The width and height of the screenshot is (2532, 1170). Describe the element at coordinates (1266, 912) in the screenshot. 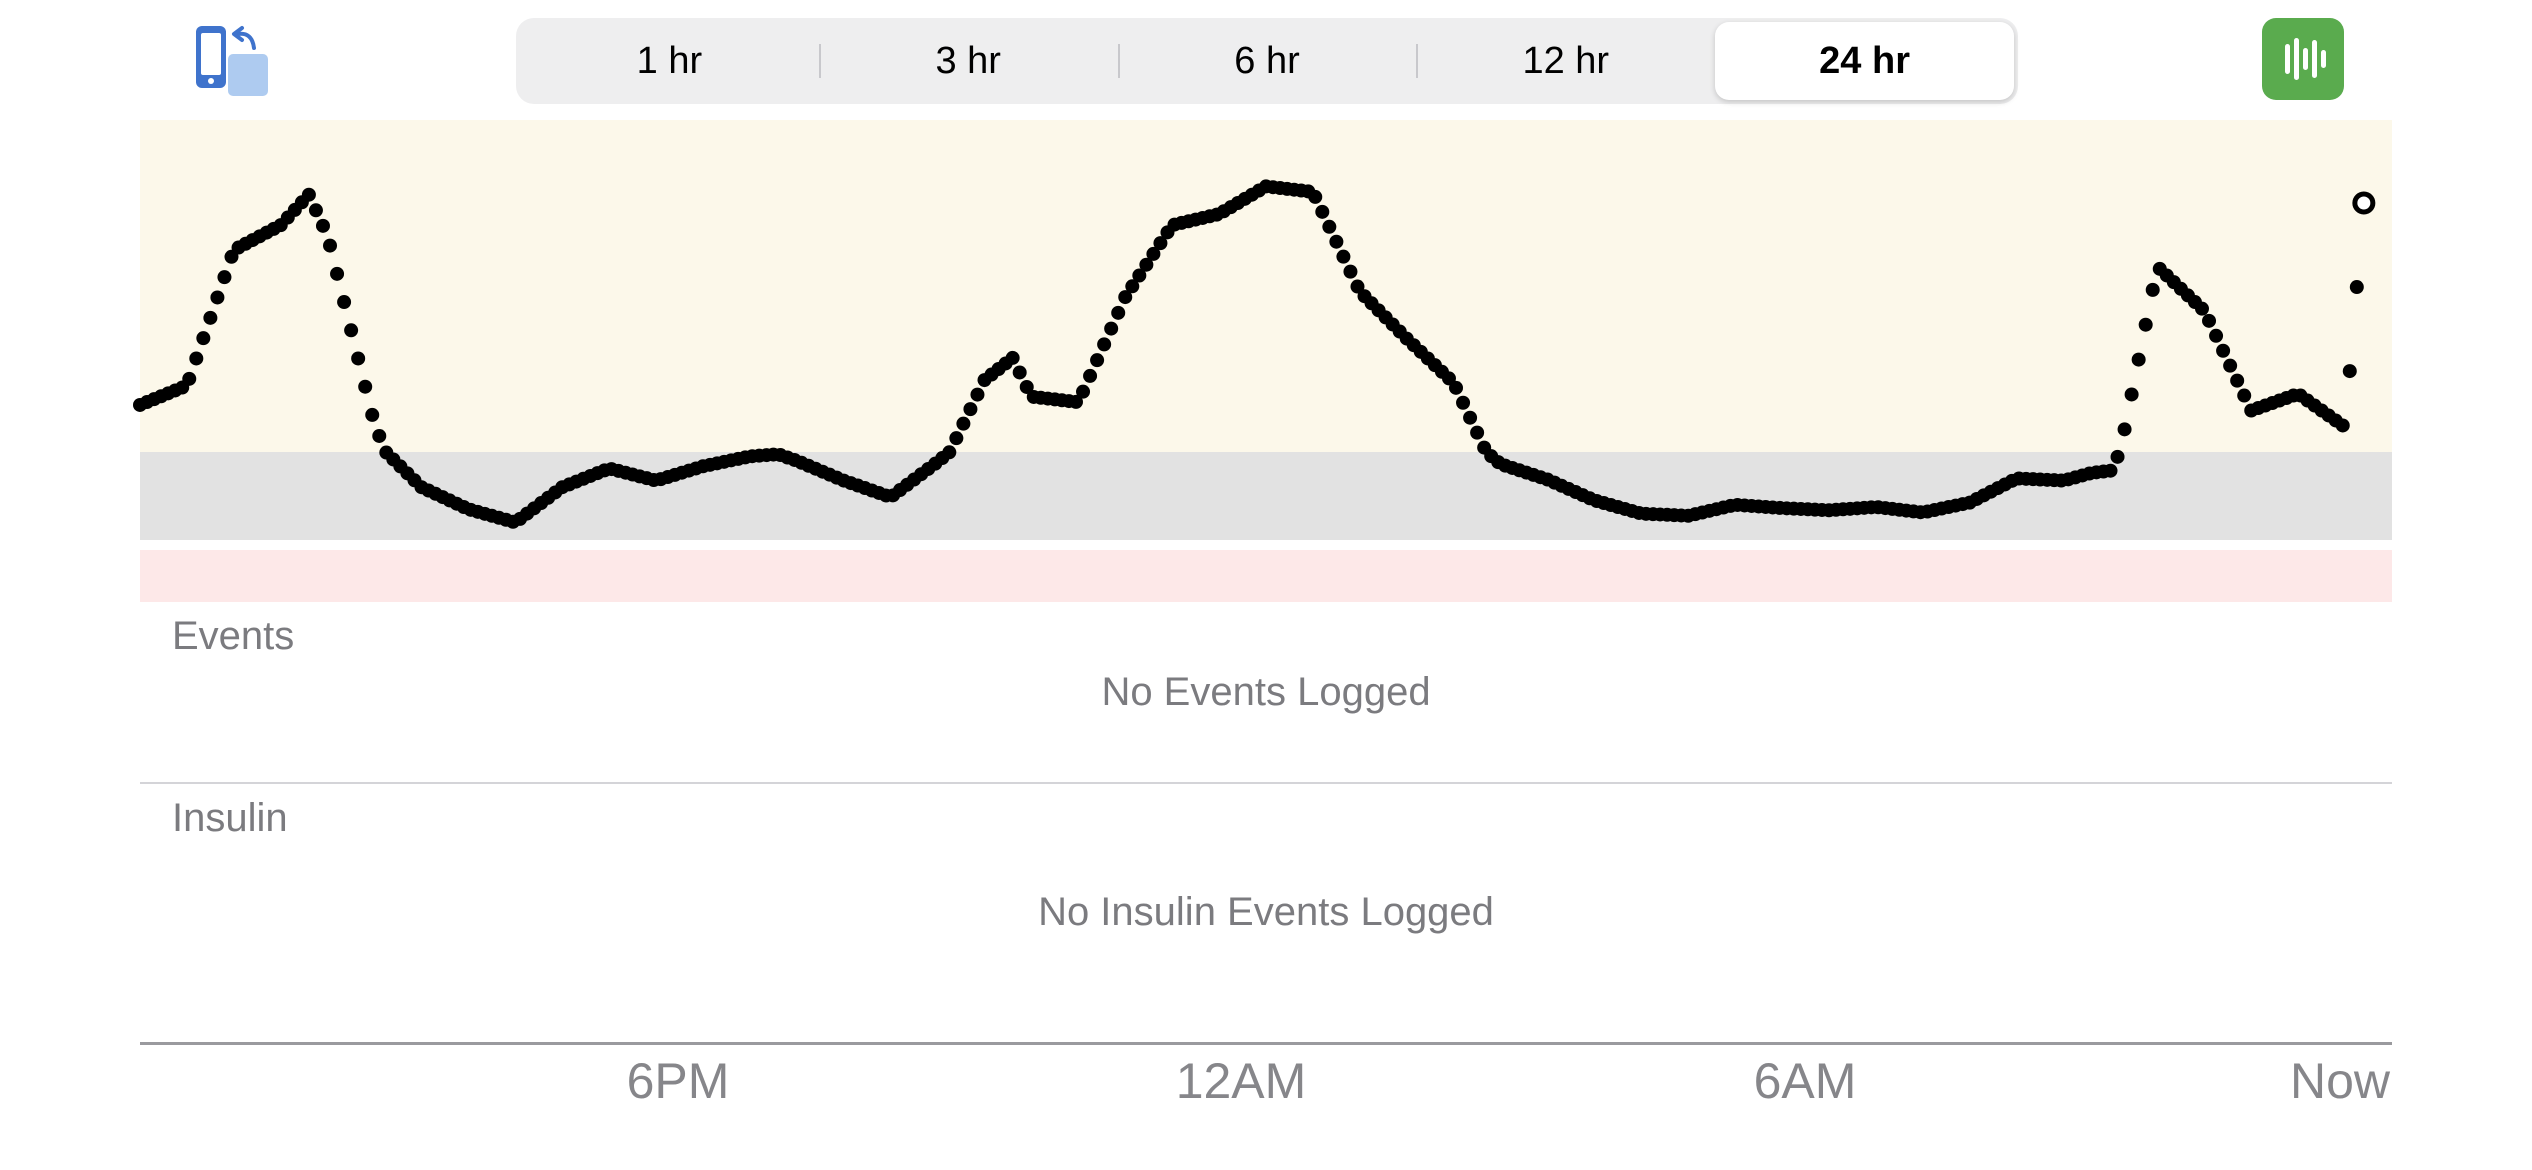

I see `insulin-empty-message: No Insulin Events Logged` at that location.